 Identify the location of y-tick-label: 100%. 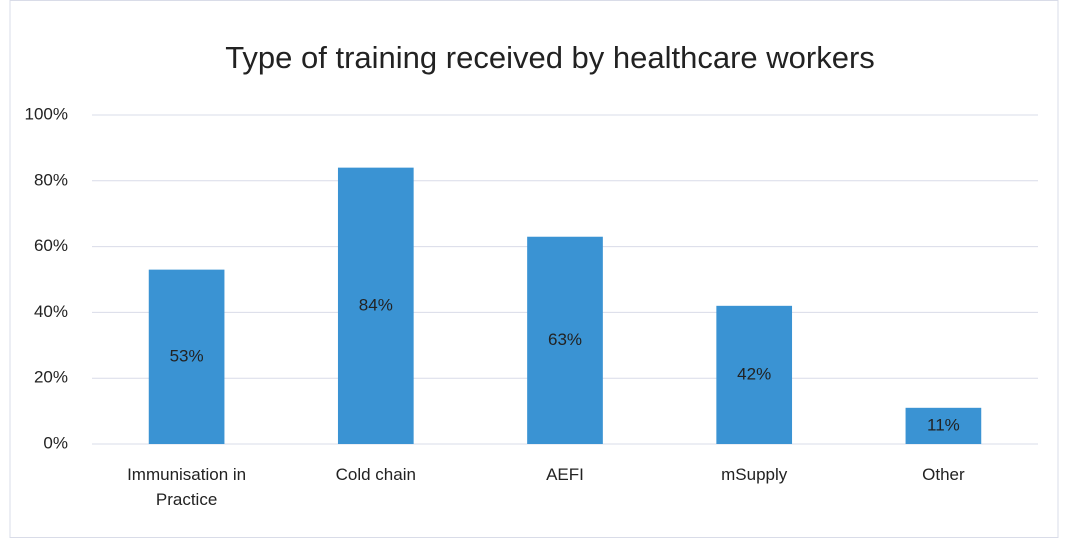
(46, 113).